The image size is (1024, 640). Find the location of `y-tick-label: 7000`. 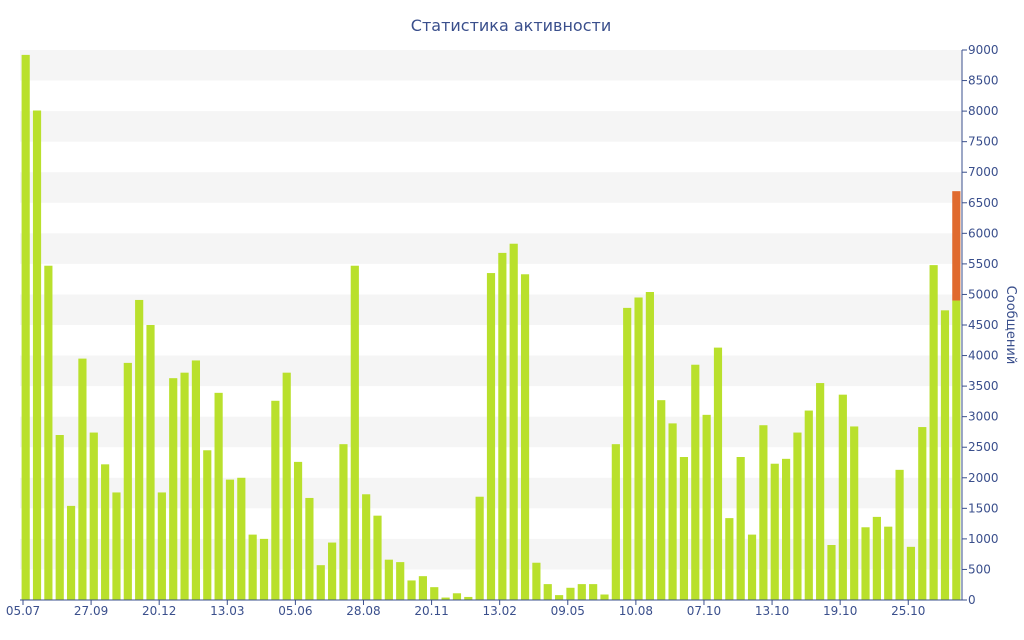

y-tick-label: 7000 is located at coordinates (983, 172).